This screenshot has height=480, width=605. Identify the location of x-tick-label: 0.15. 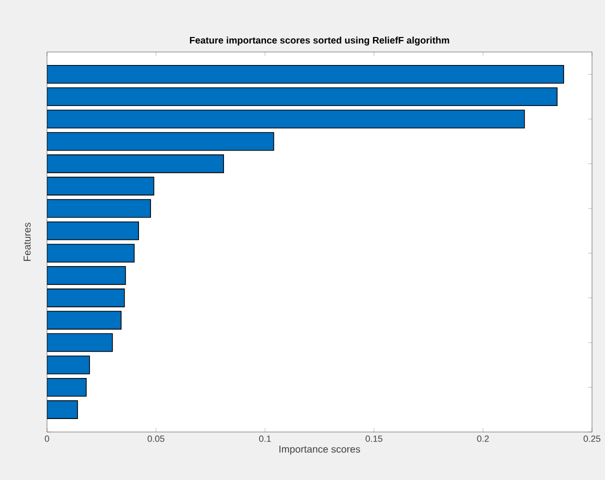
(374, 439).